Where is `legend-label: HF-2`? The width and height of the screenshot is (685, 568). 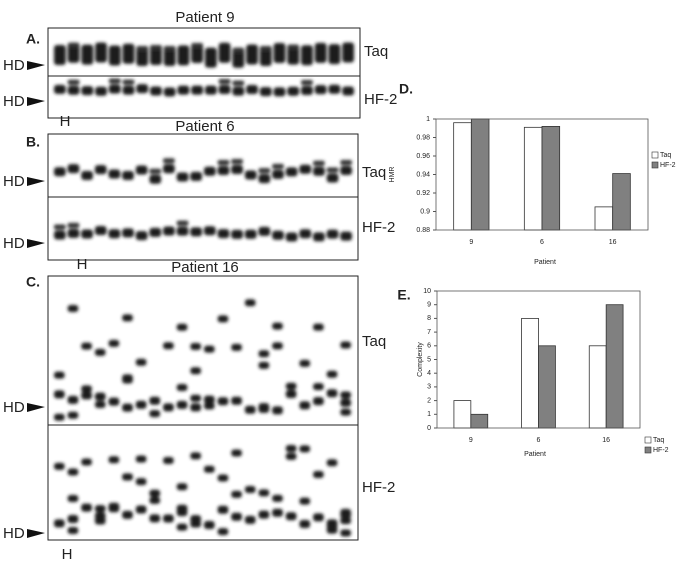
legend-label: HF-2 is located at coordinates (661, 450).